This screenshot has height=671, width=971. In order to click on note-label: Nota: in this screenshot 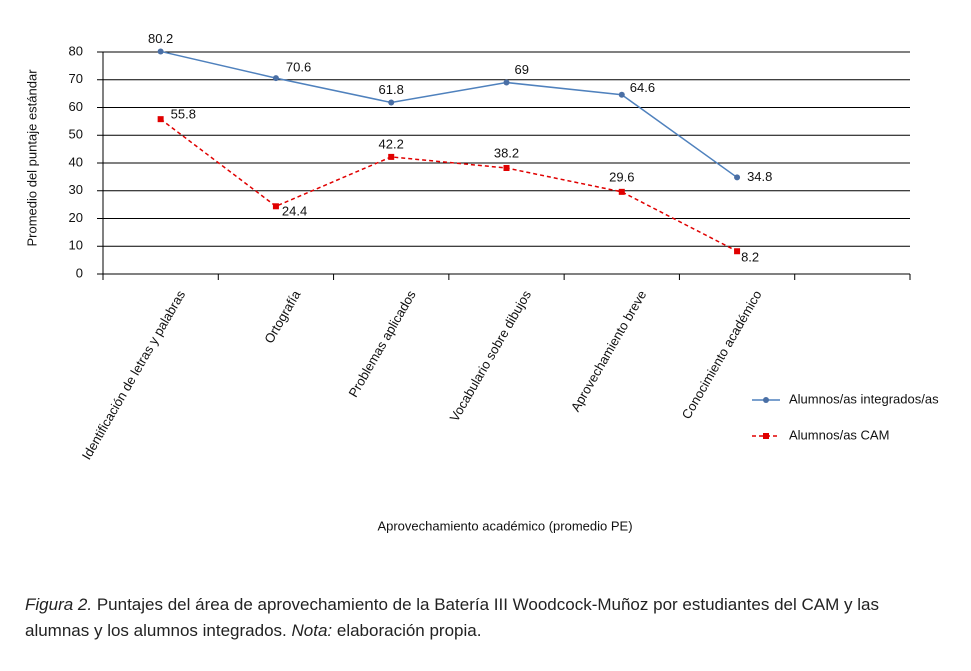, I will do `click(312, 630)`.